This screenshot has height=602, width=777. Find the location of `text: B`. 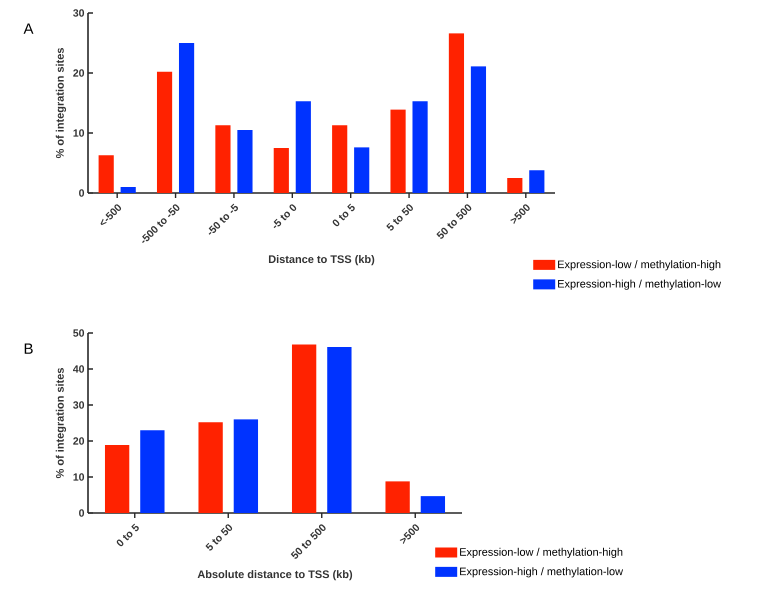

text: B is located at coordinates (28, 348).